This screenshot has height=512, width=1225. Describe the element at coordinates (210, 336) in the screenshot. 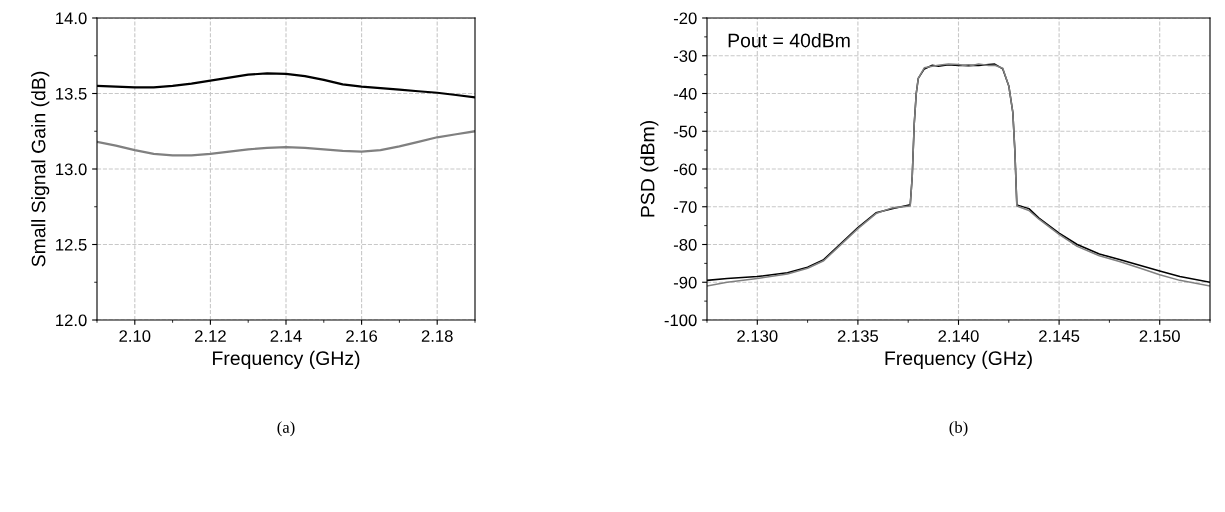

I see `x-tick-label: 2.12` at that location.